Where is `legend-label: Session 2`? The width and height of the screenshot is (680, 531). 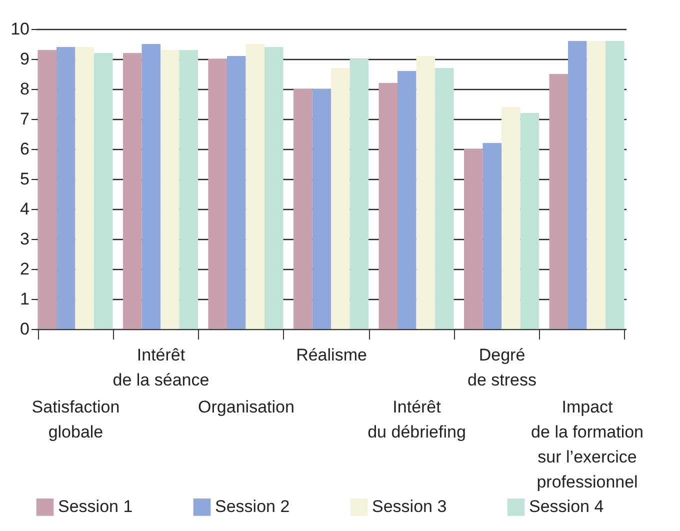
legend-label: Session 2 is located at coordinates (252, 506).